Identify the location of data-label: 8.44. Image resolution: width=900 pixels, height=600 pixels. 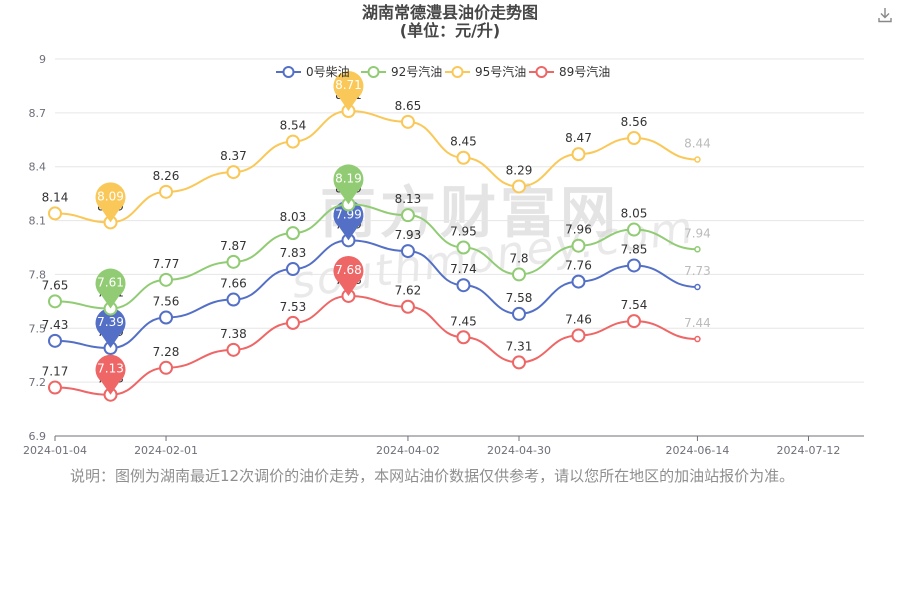
(697, 144).